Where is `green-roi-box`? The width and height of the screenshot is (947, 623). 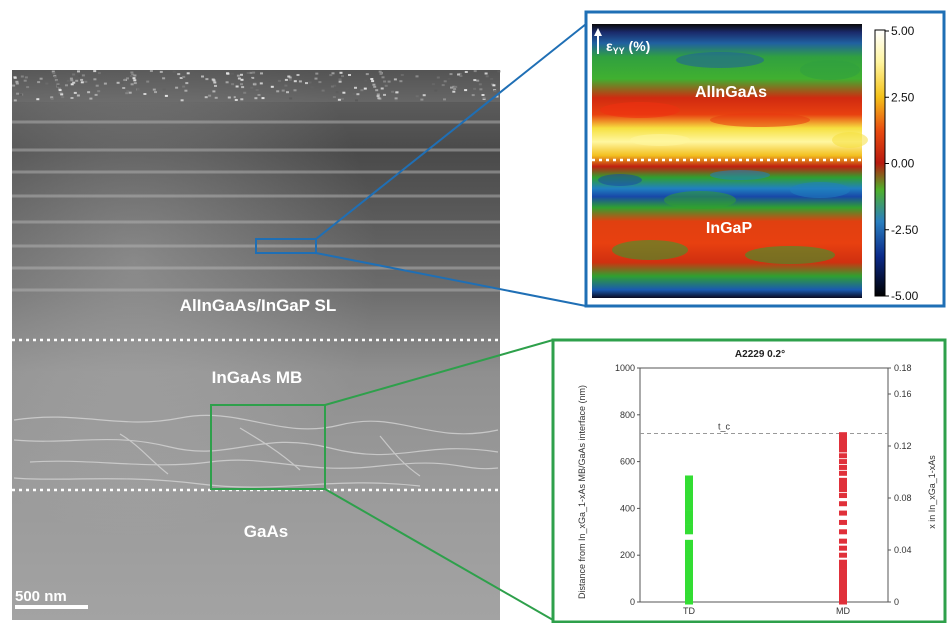 green-roi-box is located at coordinates (268, 447).